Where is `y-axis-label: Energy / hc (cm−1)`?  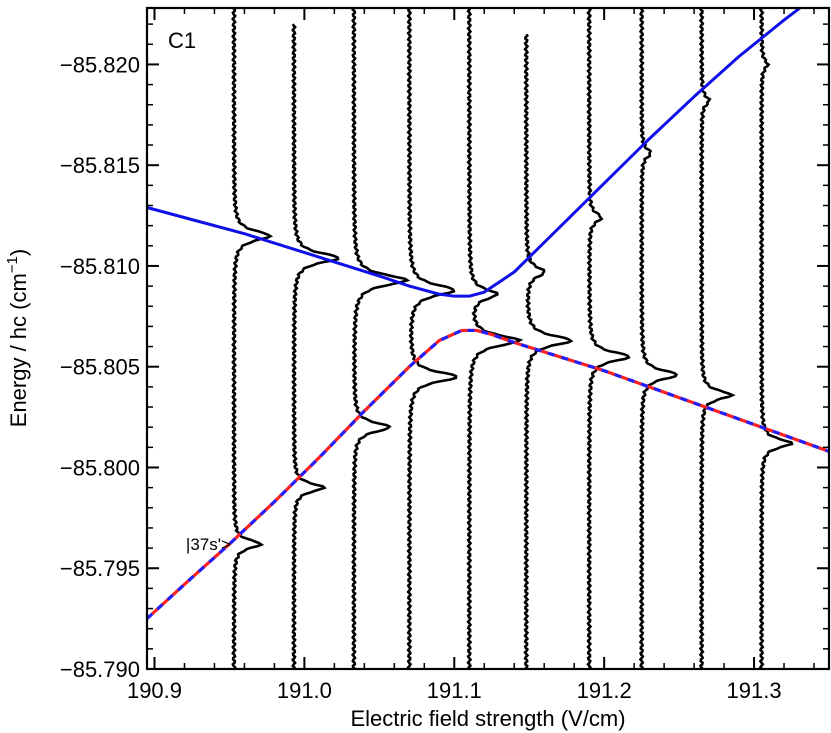 y-axis-label: Energy / hc (cm−1) is located at coordinates (17, 338).